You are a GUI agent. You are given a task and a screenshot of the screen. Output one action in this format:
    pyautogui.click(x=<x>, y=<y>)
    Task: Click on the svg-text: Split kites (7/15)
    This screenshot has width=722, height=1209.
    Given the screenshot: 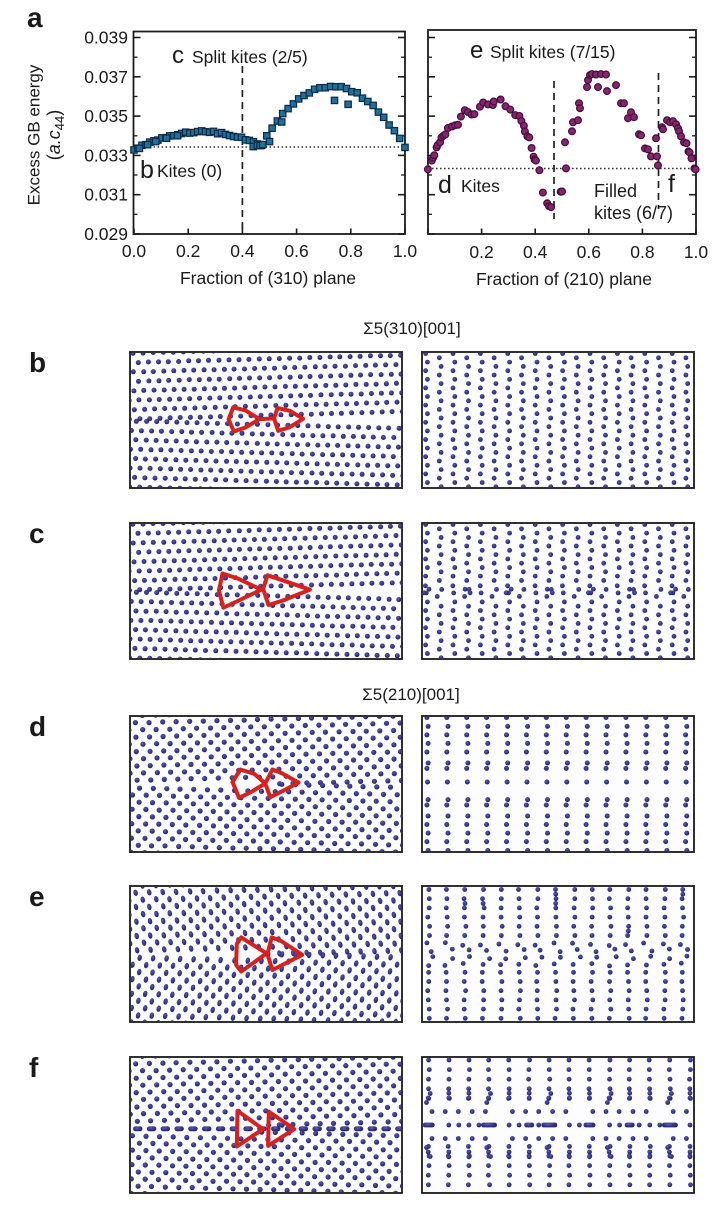 What is the action you would take?
    pyautogui.click(x=552, y=52)
    